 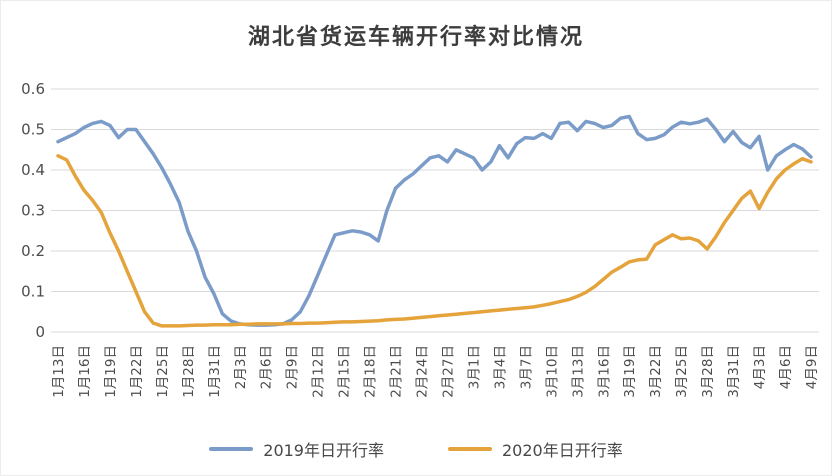 What do you see at coordinates (33, 89) in the screenshot?
I see `y-tick-label: 0.6` at bounding box center [33, 89].